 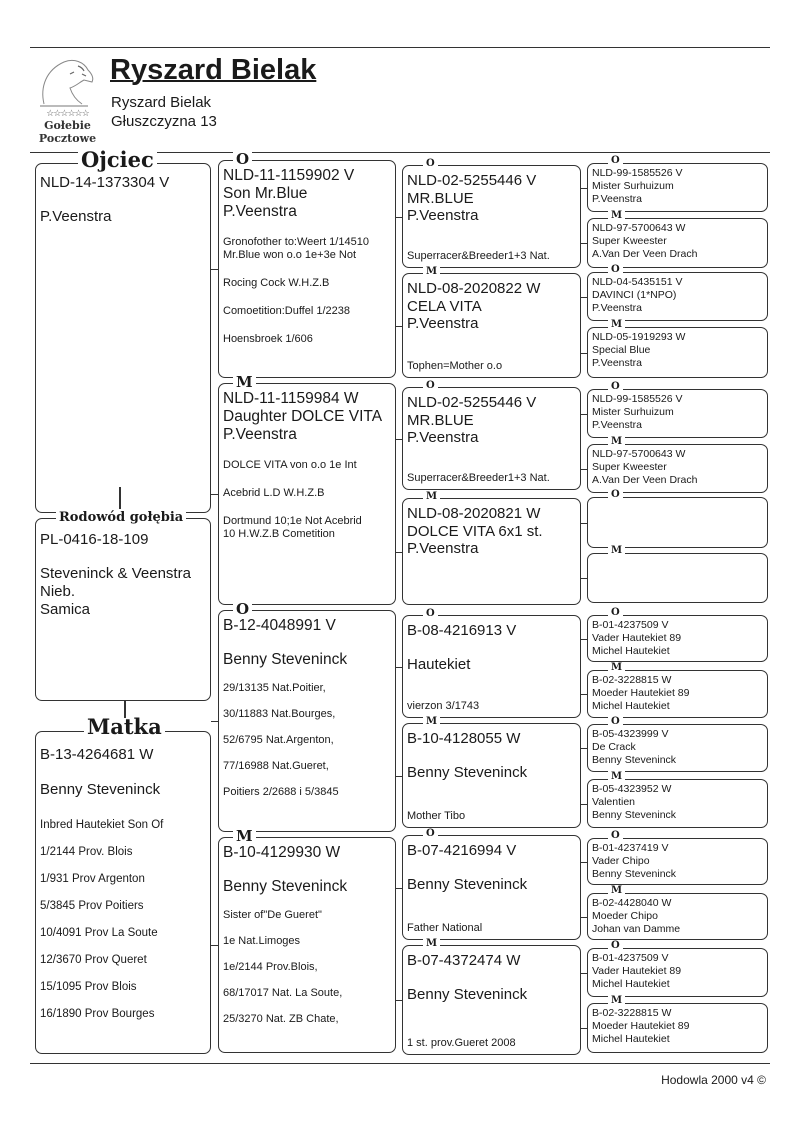 What do you see at coordinates (637, 282) in the screenshot?
I see `great-grandparent-line: NLD-04-5435151 V` at bounding box center [637, 282].